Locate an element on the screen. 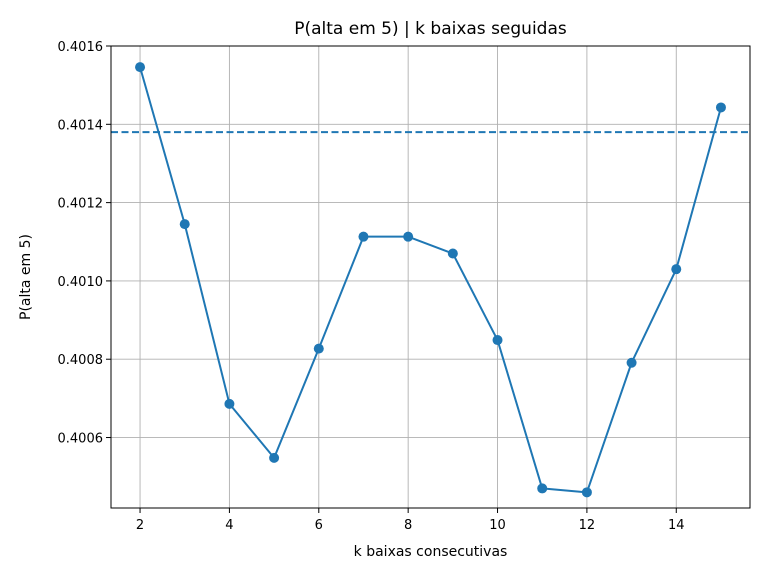 The image size is (768, 576). x-tick-label: 12 is located at coordinates (587, 525).